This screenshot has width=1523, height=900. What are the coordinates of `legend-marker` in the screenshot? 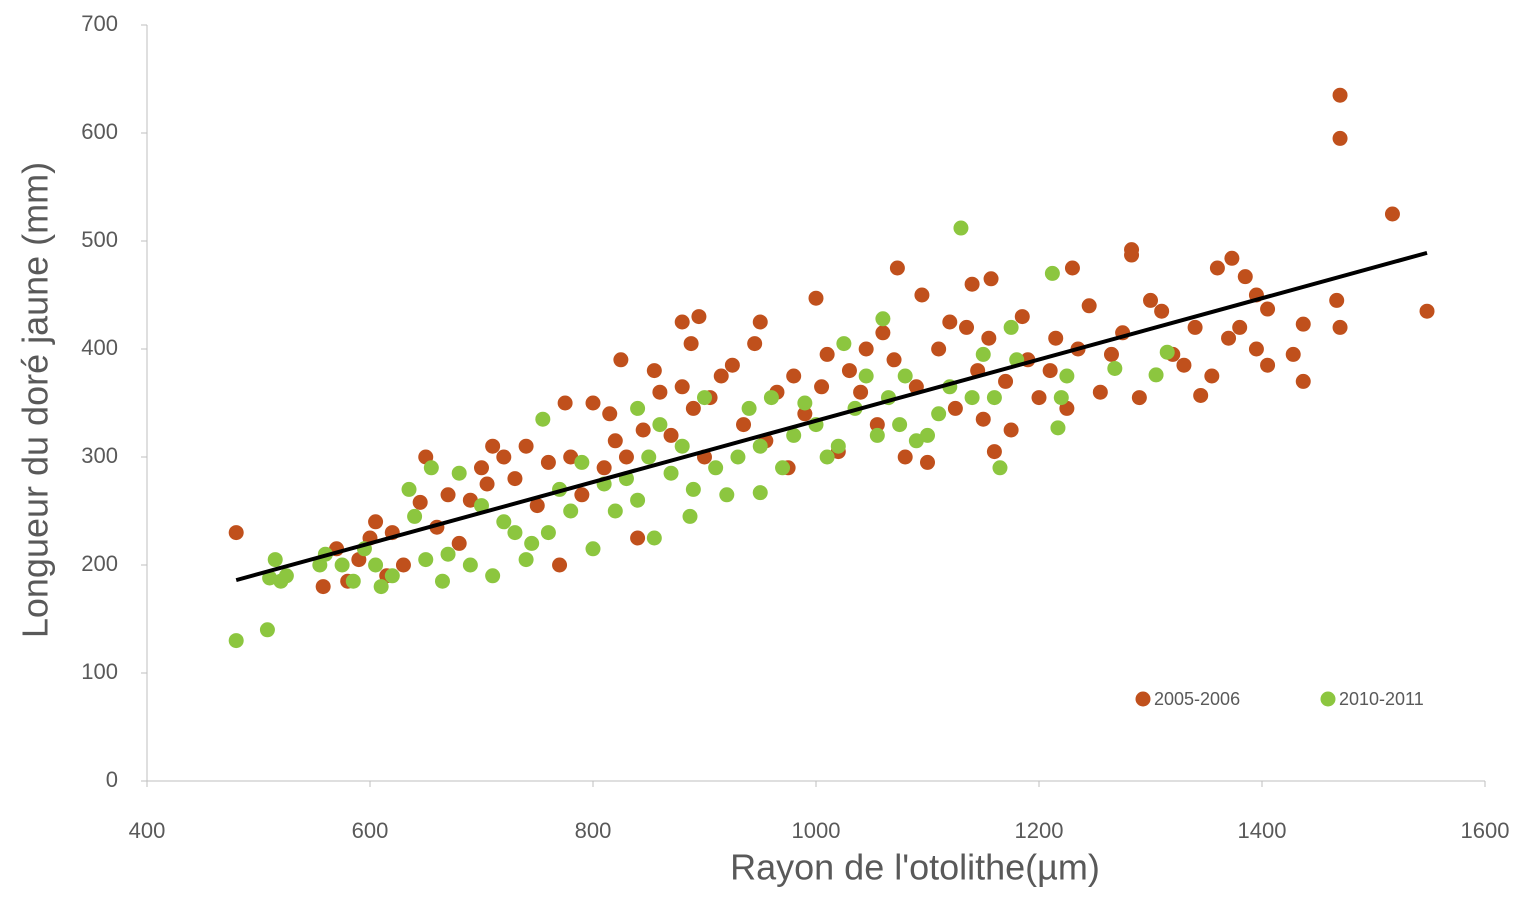 It's located at (1143, 699).